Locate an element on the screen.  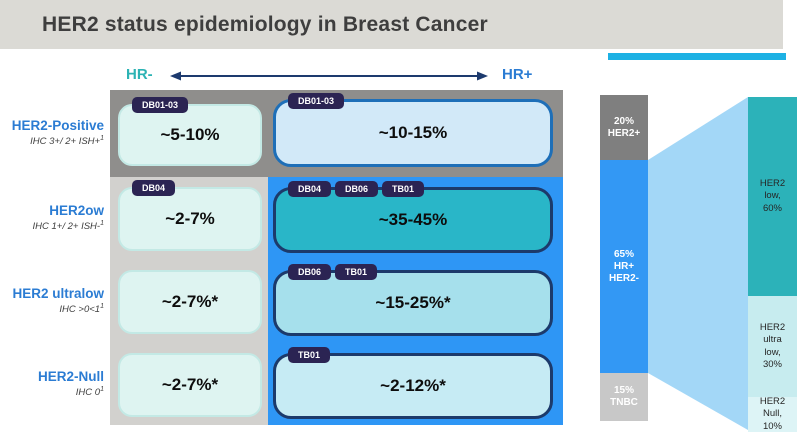
trial-badges: DB06 TB01 is located at coordinates (333, 272).